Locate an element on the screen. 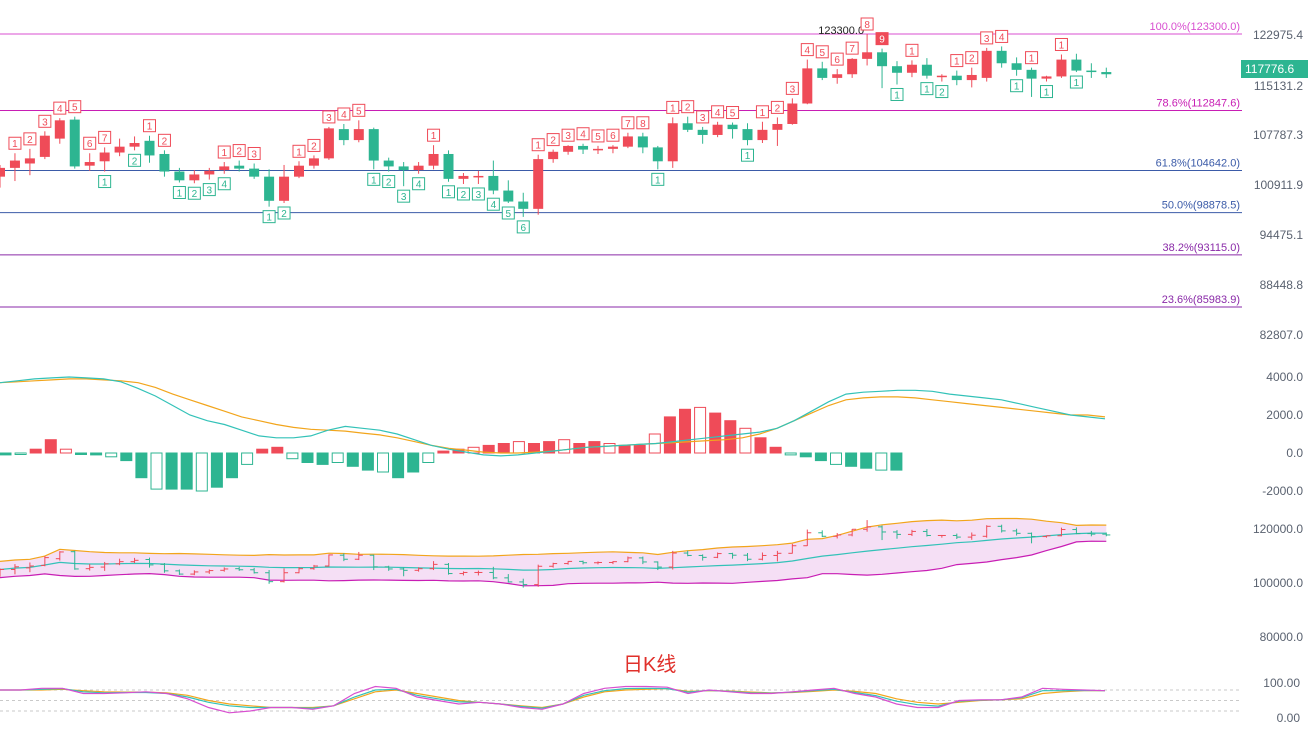  macd-tick-label: 2000.0 is located at coordinates (1284, 415).